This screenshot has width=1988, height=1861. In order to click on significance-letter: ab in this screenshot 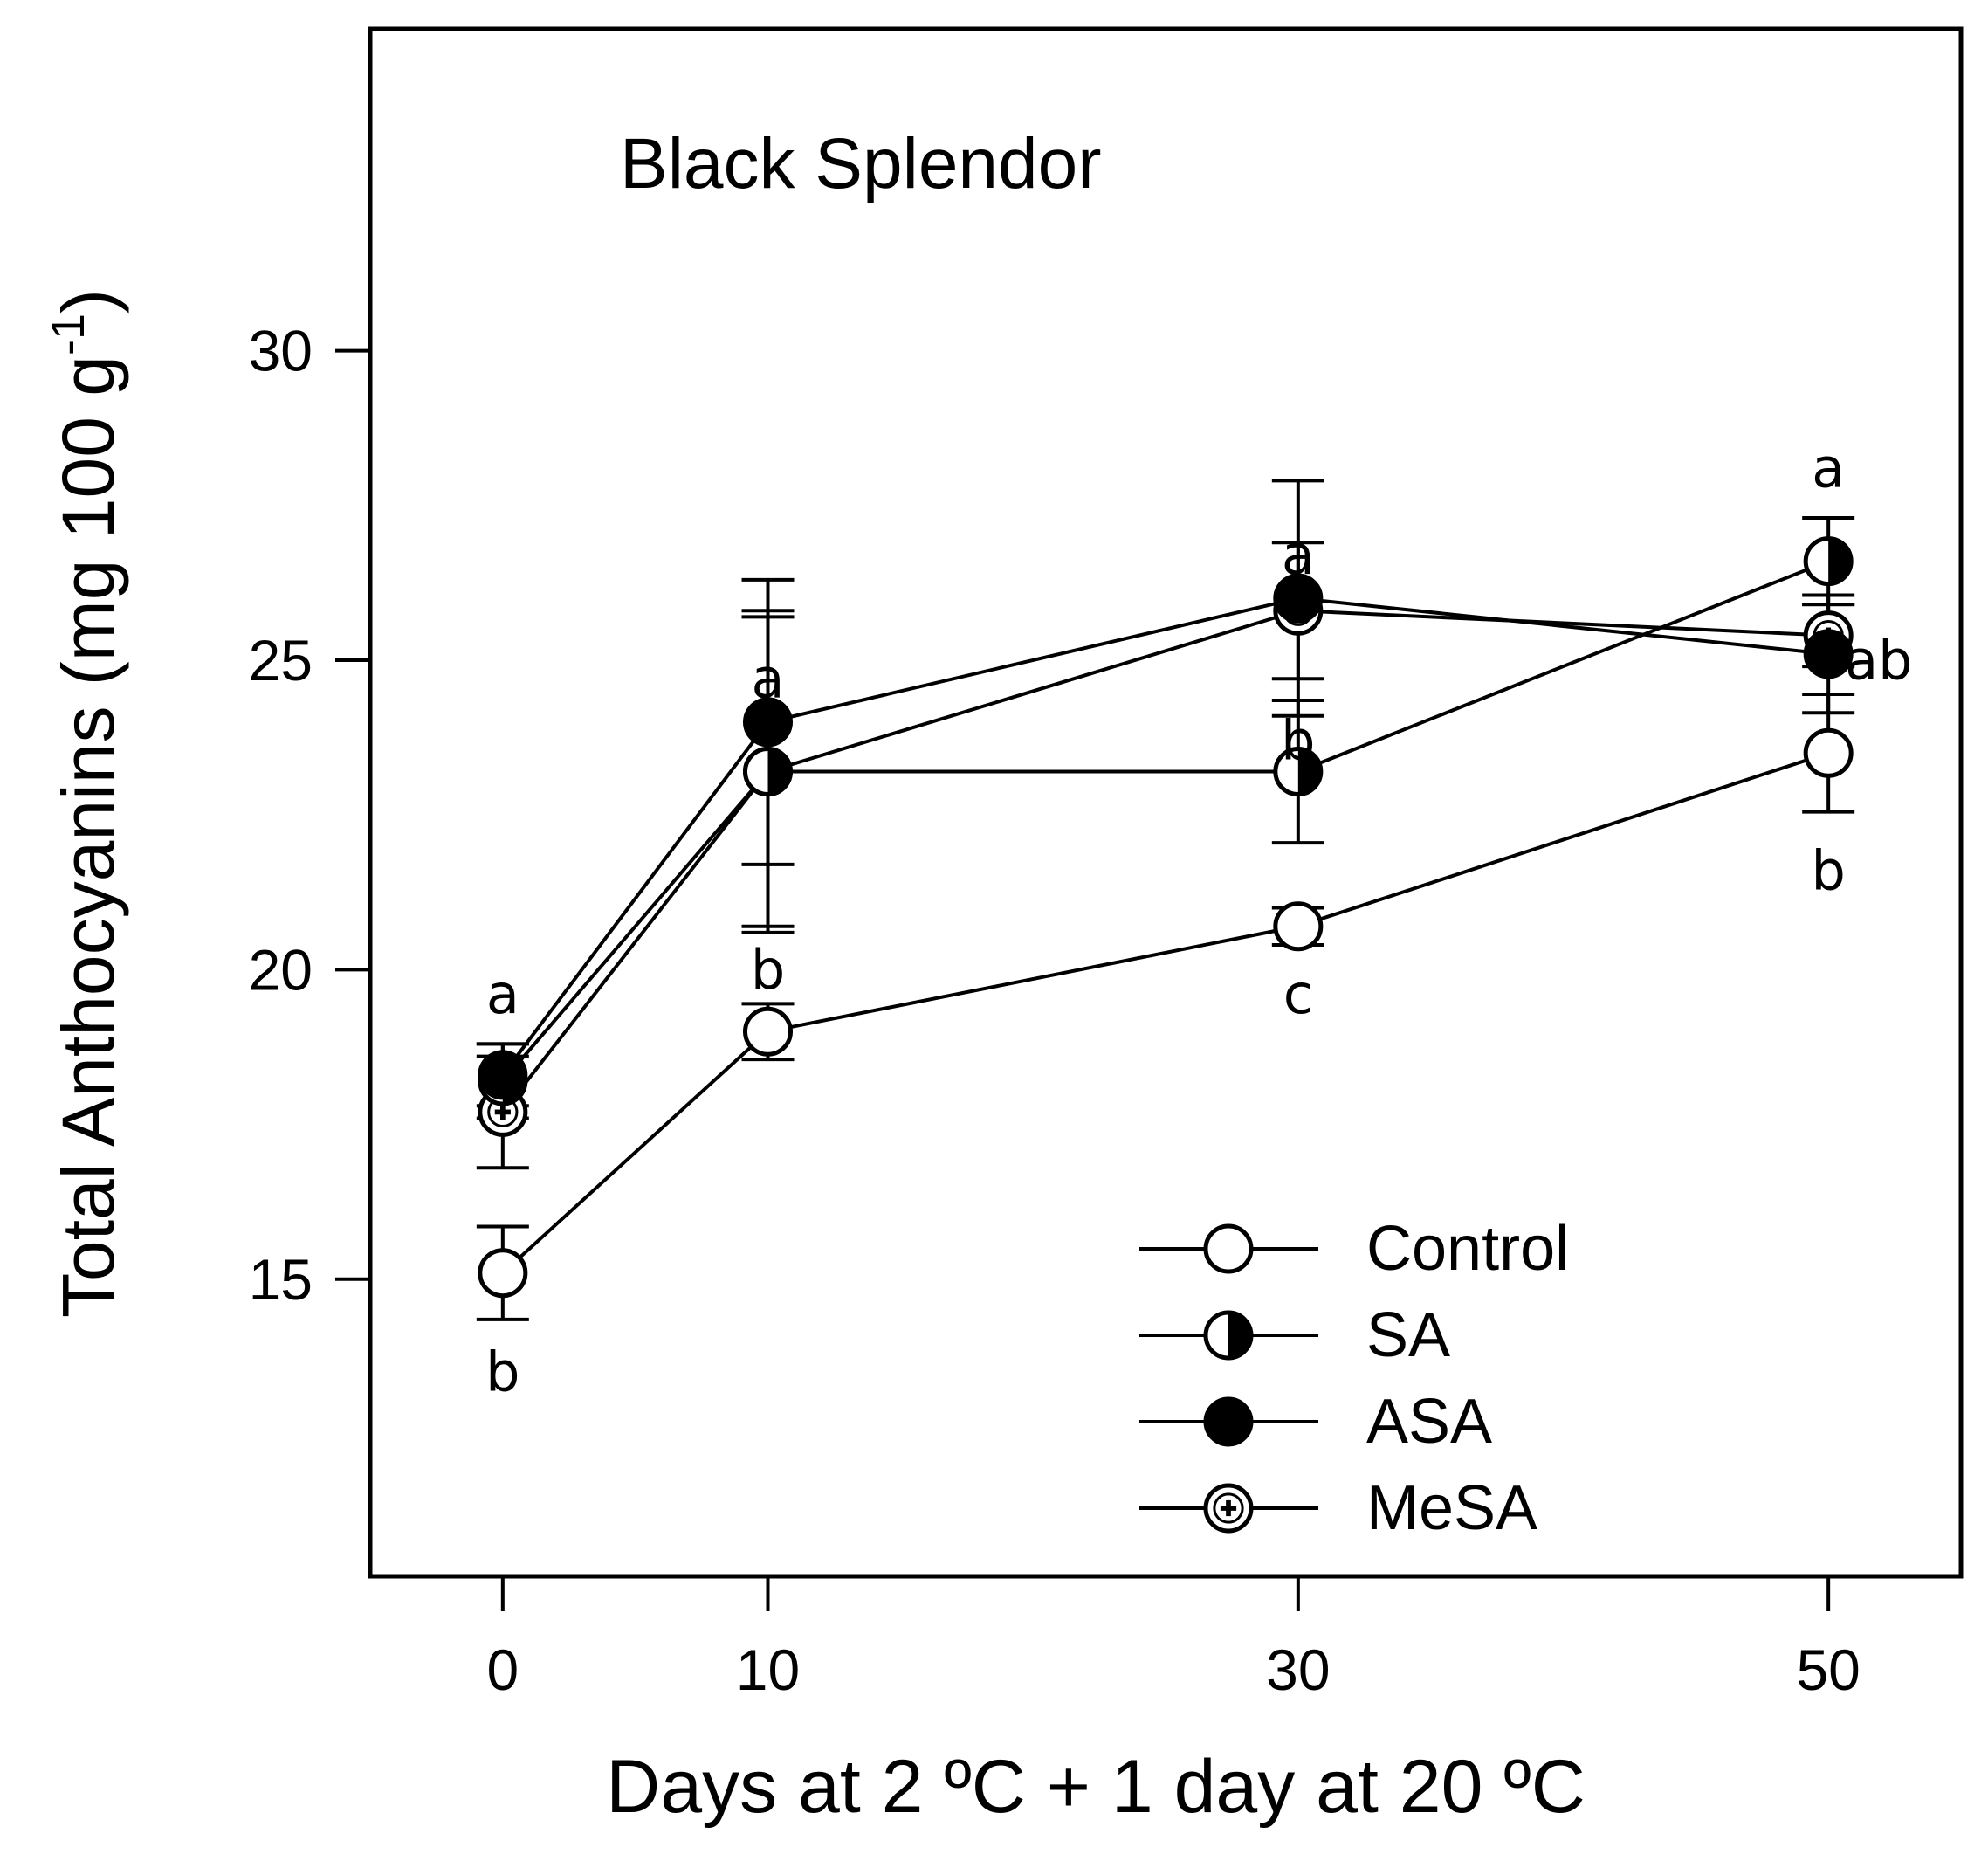, I will do `click(1878, 660)`.